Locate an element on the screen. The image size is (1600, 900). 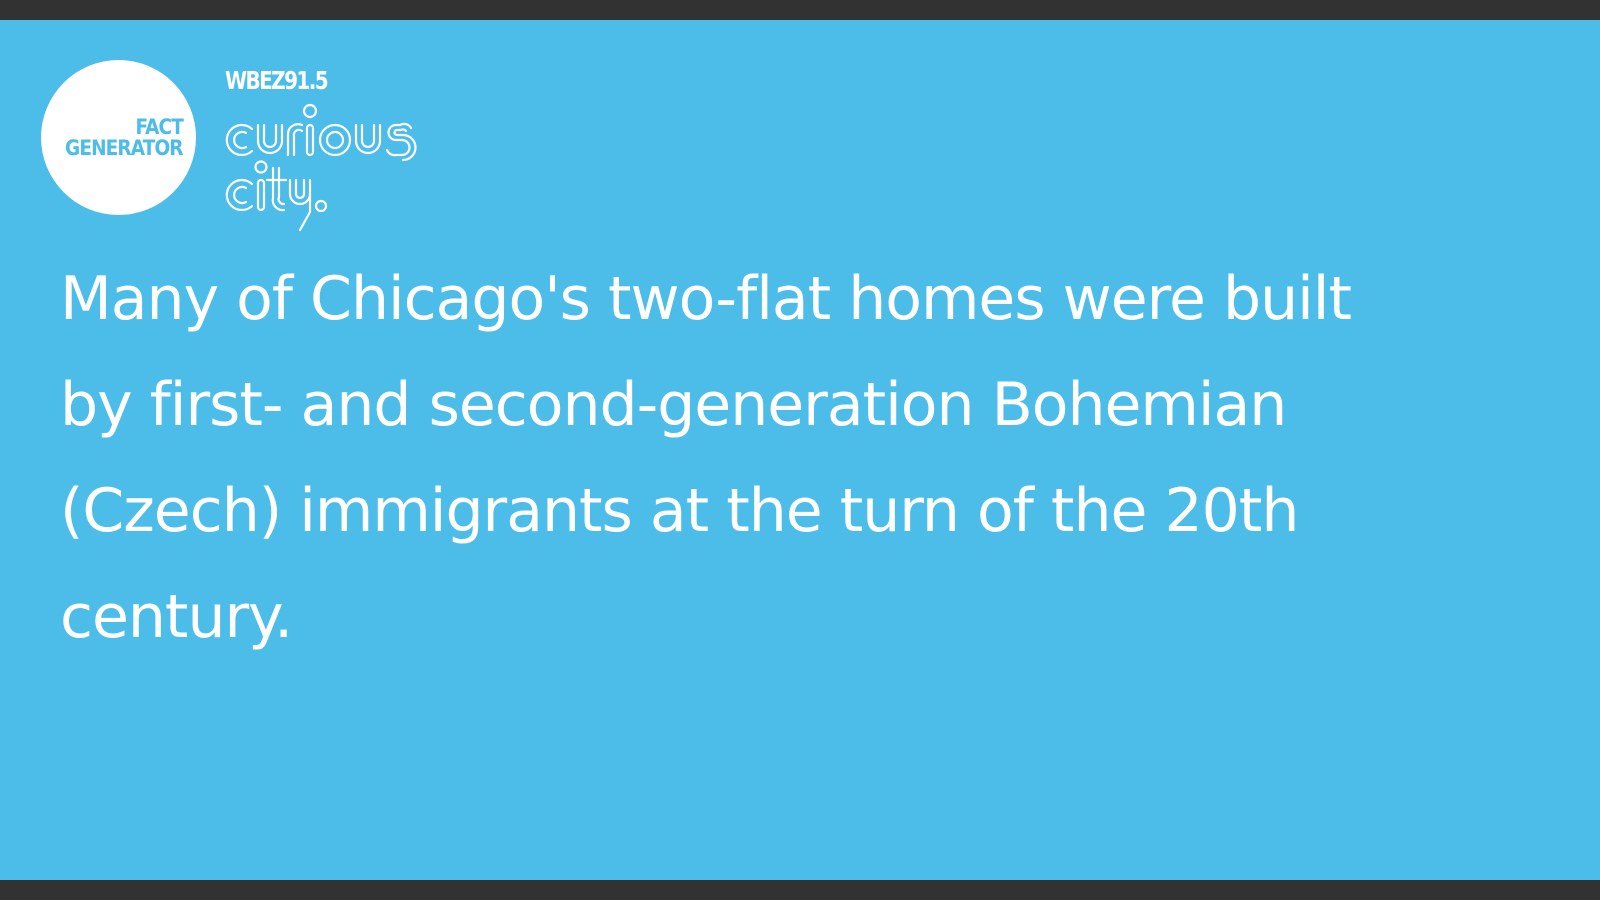
station-label: WBEZ91.5 is located at coordinates (277, 80).